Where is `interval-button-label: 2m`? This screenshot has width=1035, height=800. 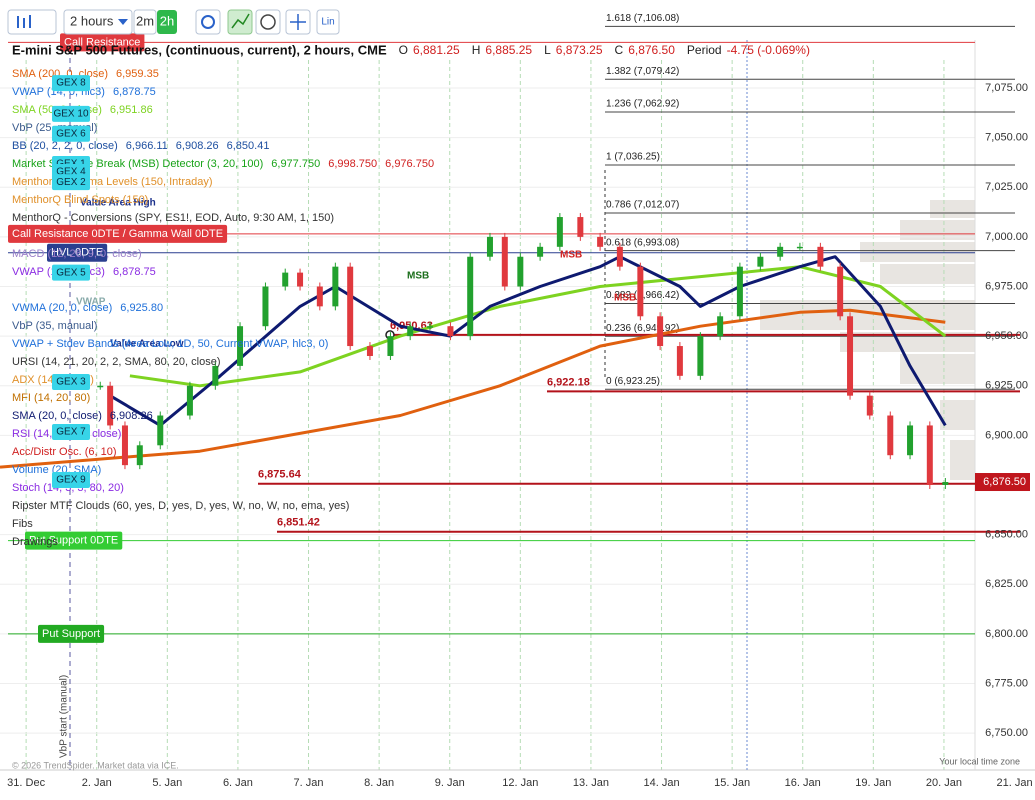
interval-button-label: 2m is located at coordinates (145, 20).